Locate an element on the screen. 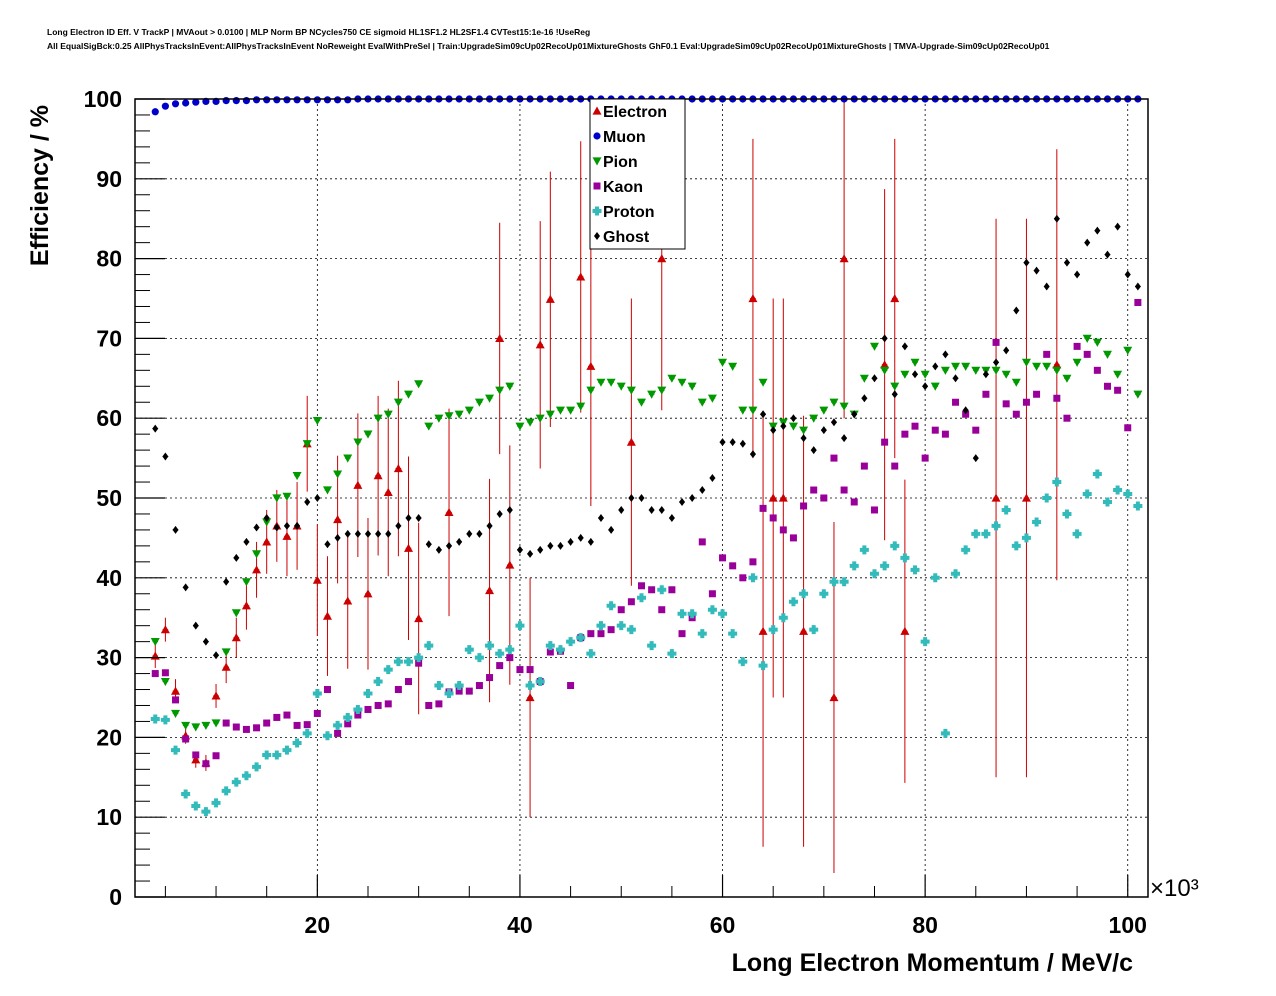 The height and width of the screenshot is (996, 1276). x-tick-label: 20 is located at coordinates (318, 925).